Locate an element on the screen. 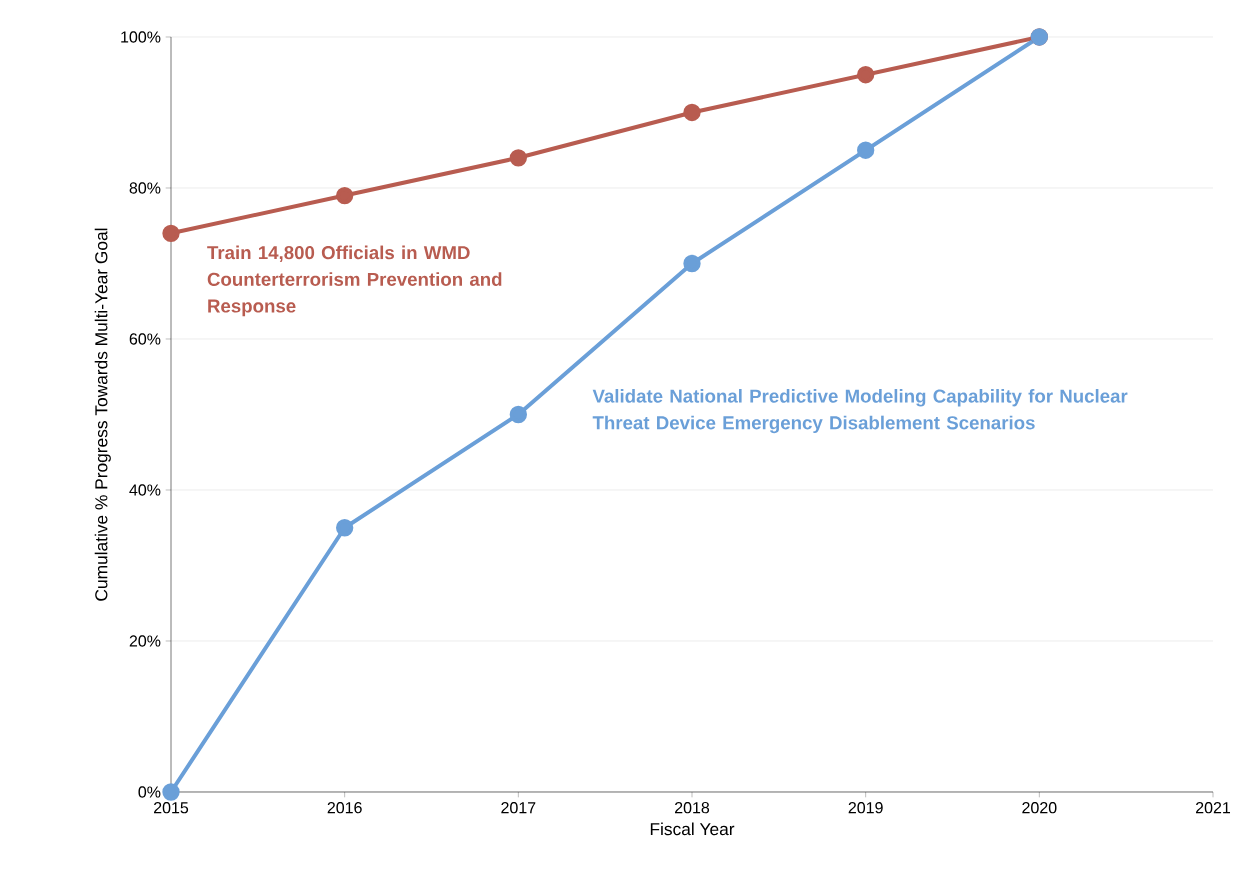  y-tick-label: 40% is located at coordinates (145, 490).